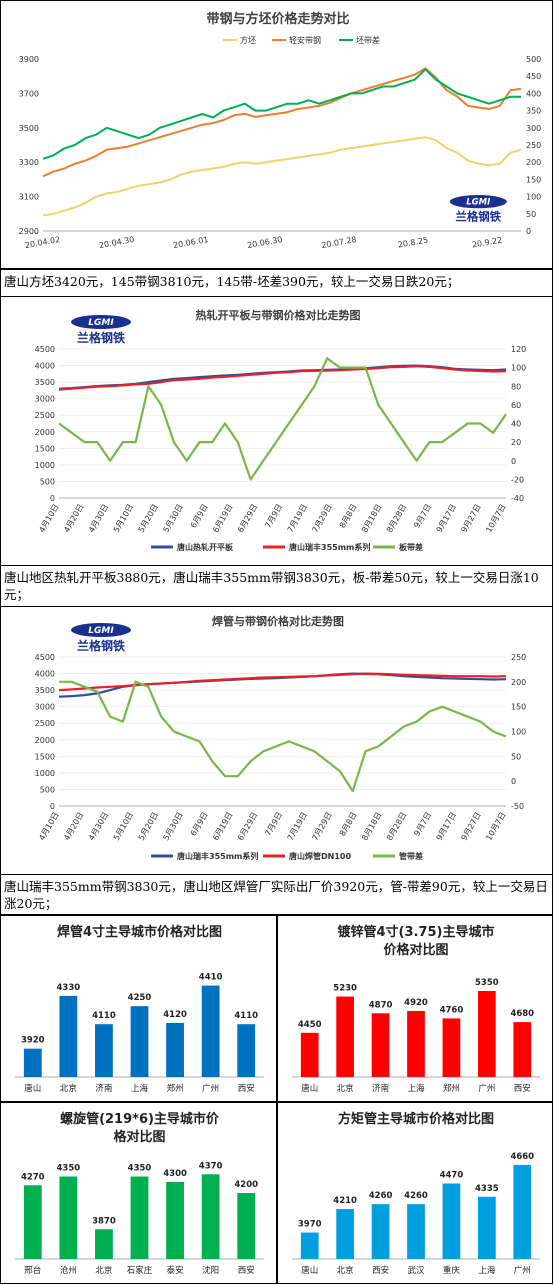  What do you see at coordinates (522, 1157) in the screenshot?
I see `bar-value-label: 4660` at bounding box center [522, 1157].